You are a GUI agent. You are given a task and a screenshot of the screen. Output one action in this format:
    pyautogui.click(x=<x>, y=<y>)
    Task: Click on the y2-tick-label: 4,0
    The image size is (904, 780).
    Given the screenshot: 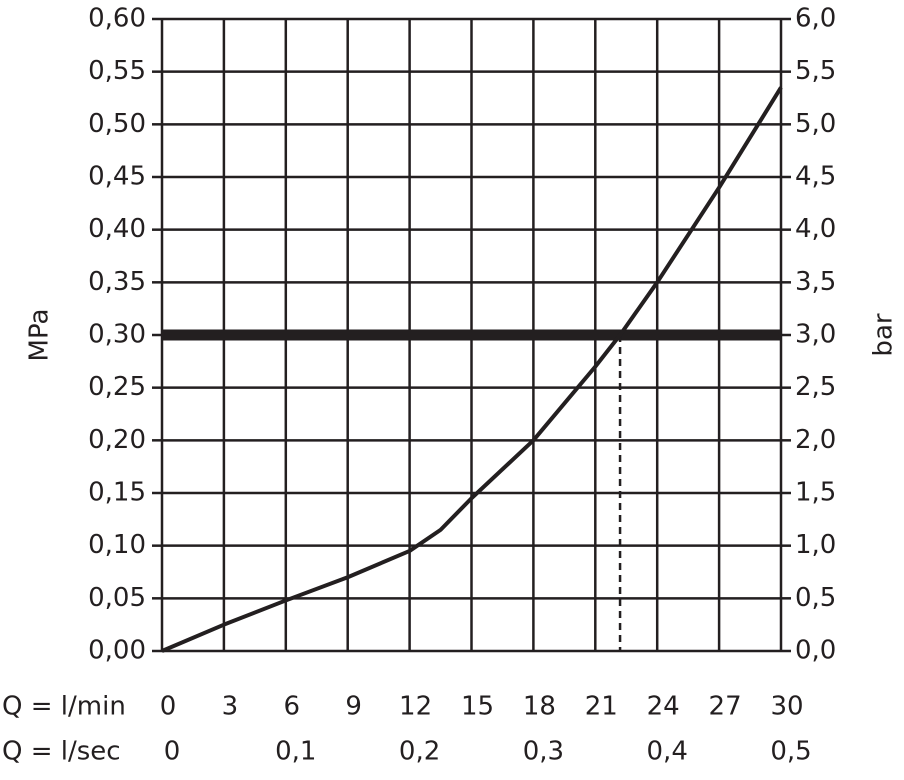 What is the action you would take?
    pyautogui.click(x=815, y=229)
    